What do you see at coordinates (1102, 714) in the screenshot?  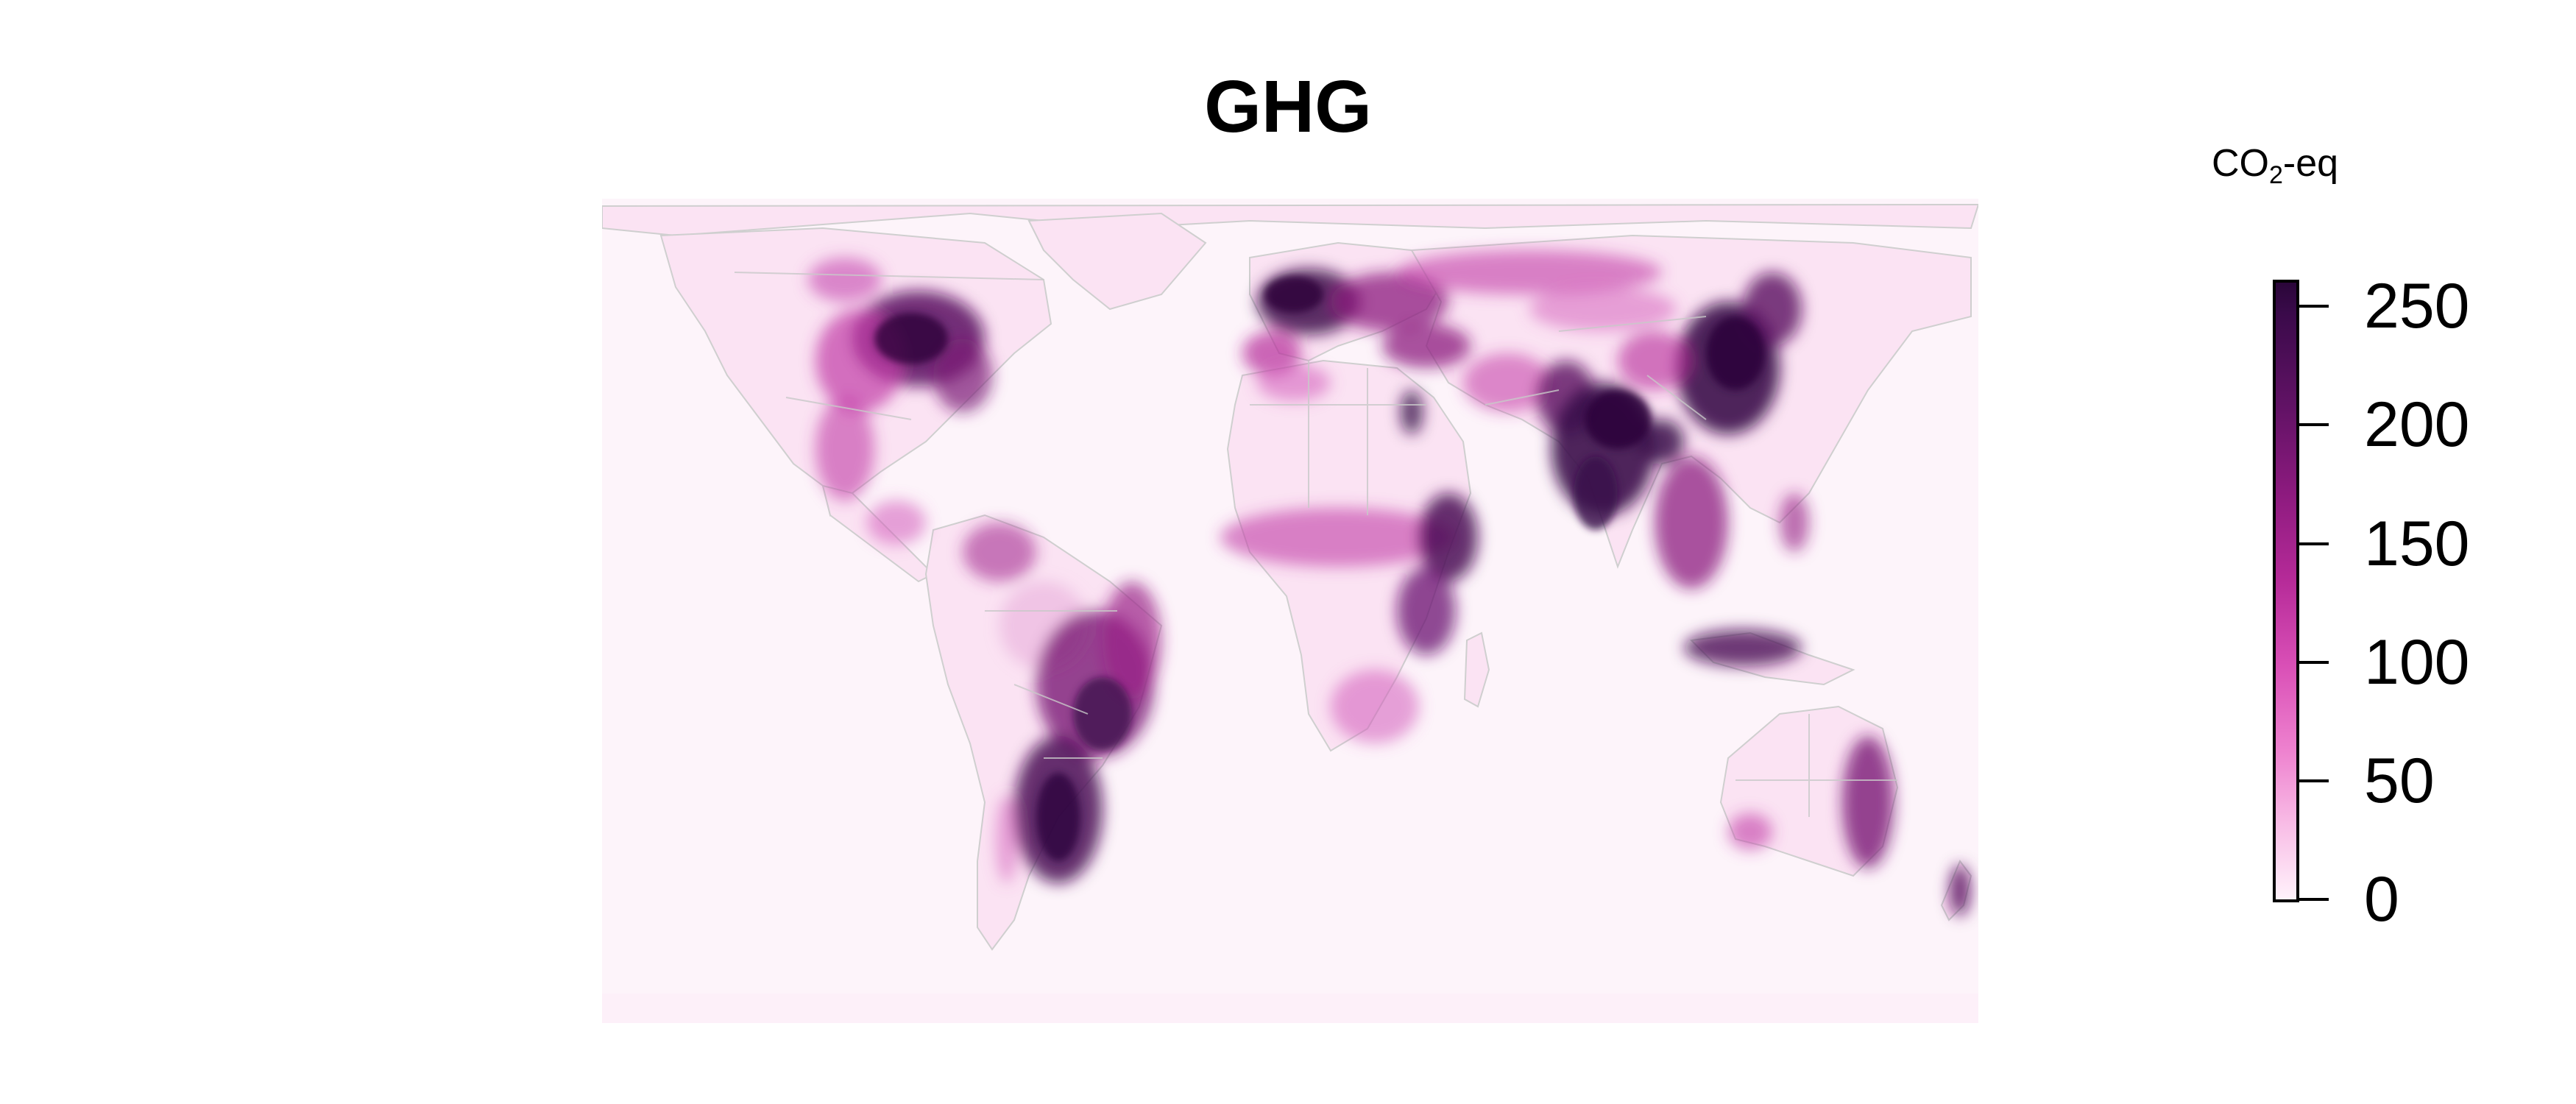 I see `core-brazil` at bounding box center [1102, 714].